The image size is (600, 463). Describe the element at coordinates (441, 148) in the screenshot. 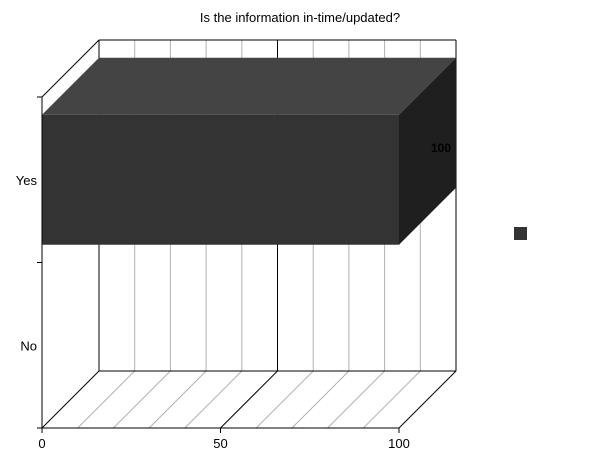

I see `data-label: 100` at that location.